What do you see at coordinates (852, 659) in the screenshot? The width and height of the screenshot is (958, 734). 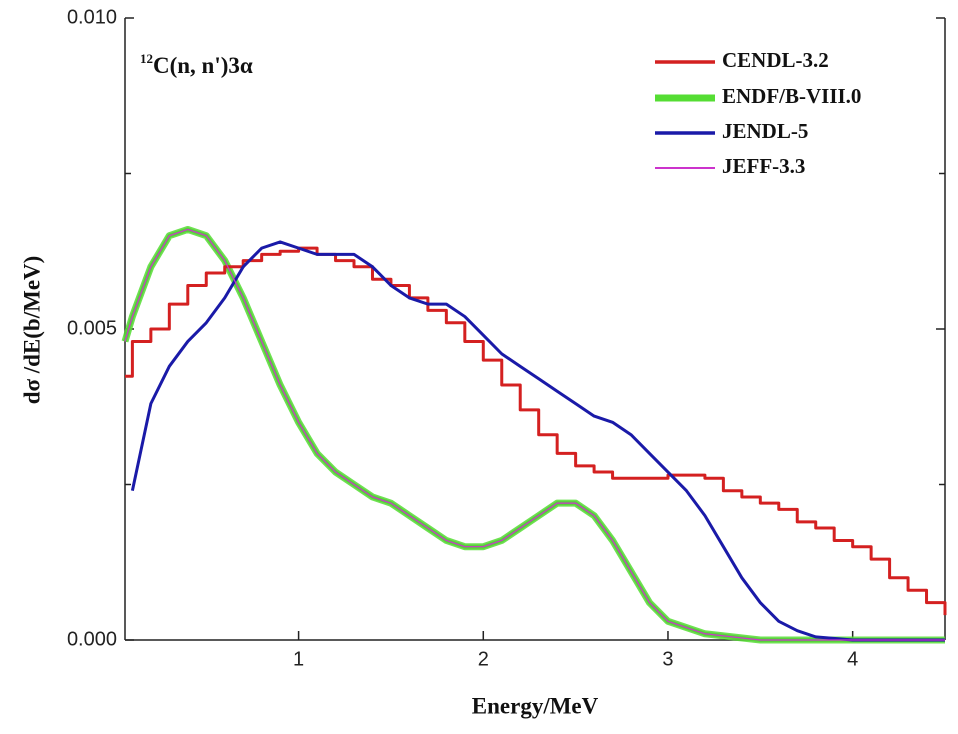 I see `x-tick-label: 4` at bounding box center [852, 659].